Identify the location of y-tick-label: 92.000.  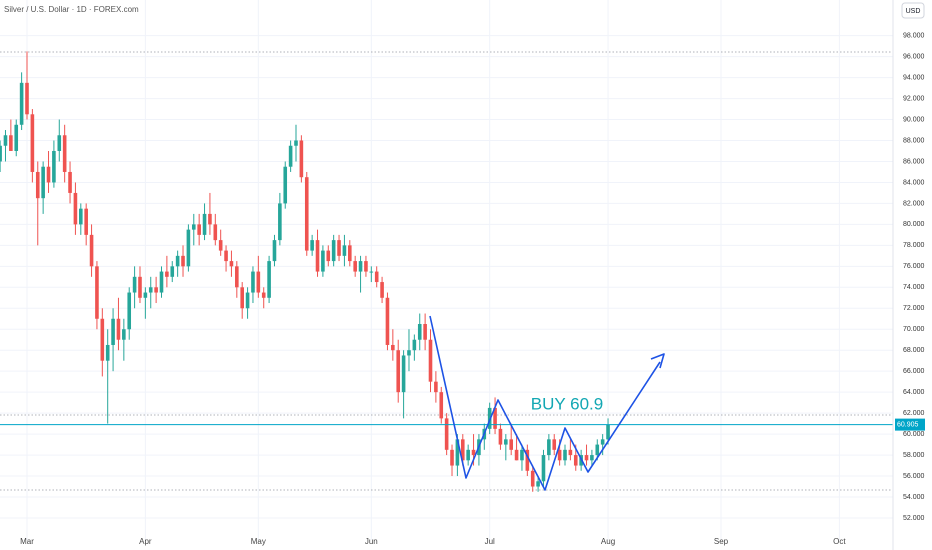
(914, 98).